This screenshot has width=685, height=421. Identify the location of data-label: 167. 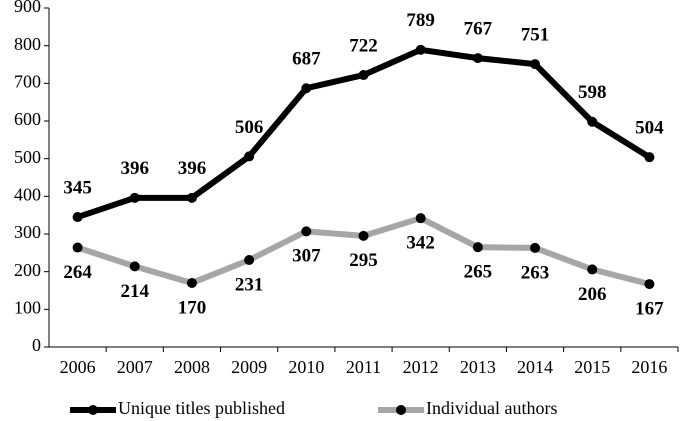
(649, 308).